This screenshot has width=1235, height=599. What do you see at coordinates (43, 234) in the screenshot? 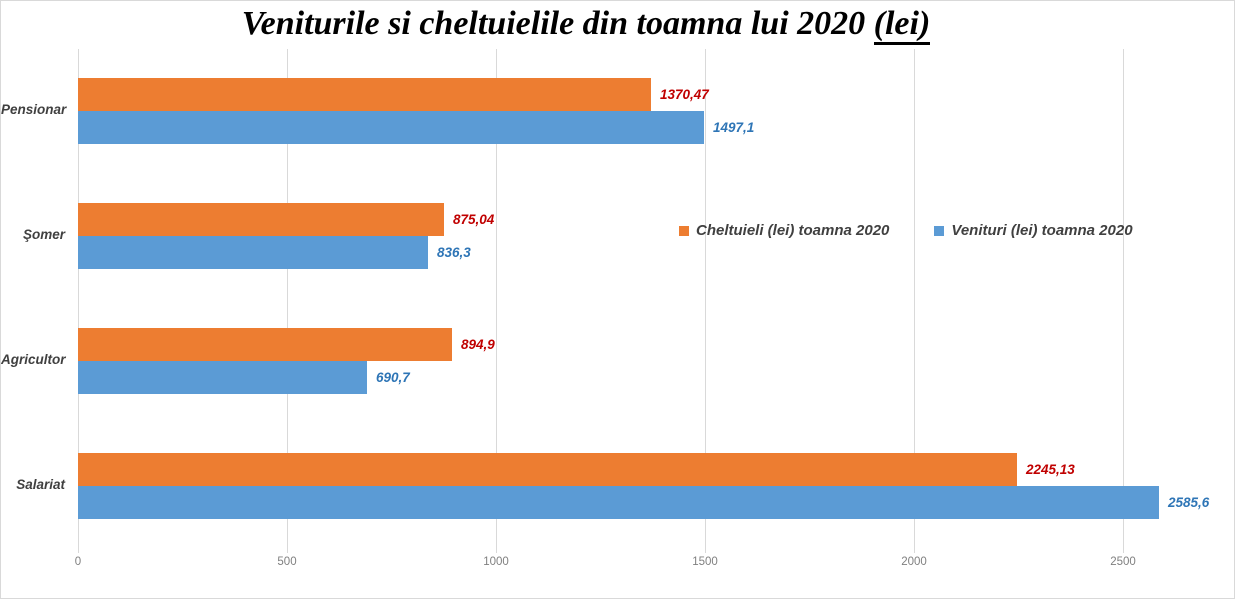
I see `category-label: Şomer` at bounding box center [43, 234].